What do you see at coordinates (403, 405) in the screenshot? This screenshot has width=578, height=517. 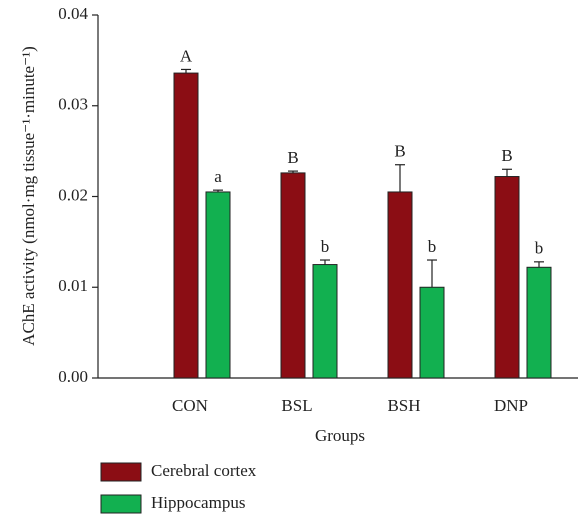 I see `x-tick-label: BSH` at bounding box center [403, 405].